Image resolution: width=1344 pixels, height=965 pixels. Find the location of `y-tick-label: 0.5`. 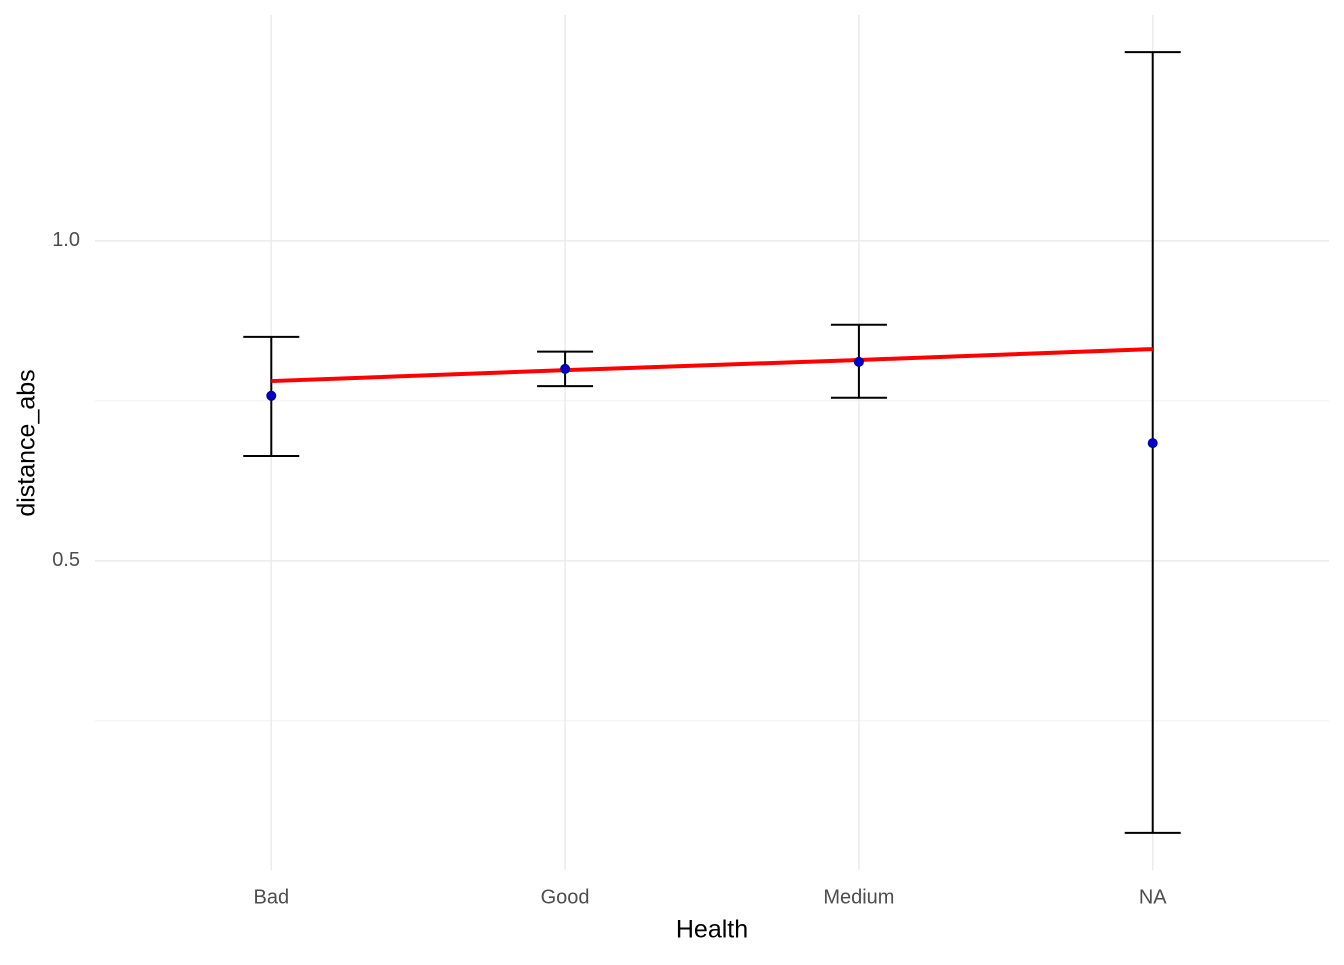

y-tick-label: 0.5 is located at coordinates (66, 560).